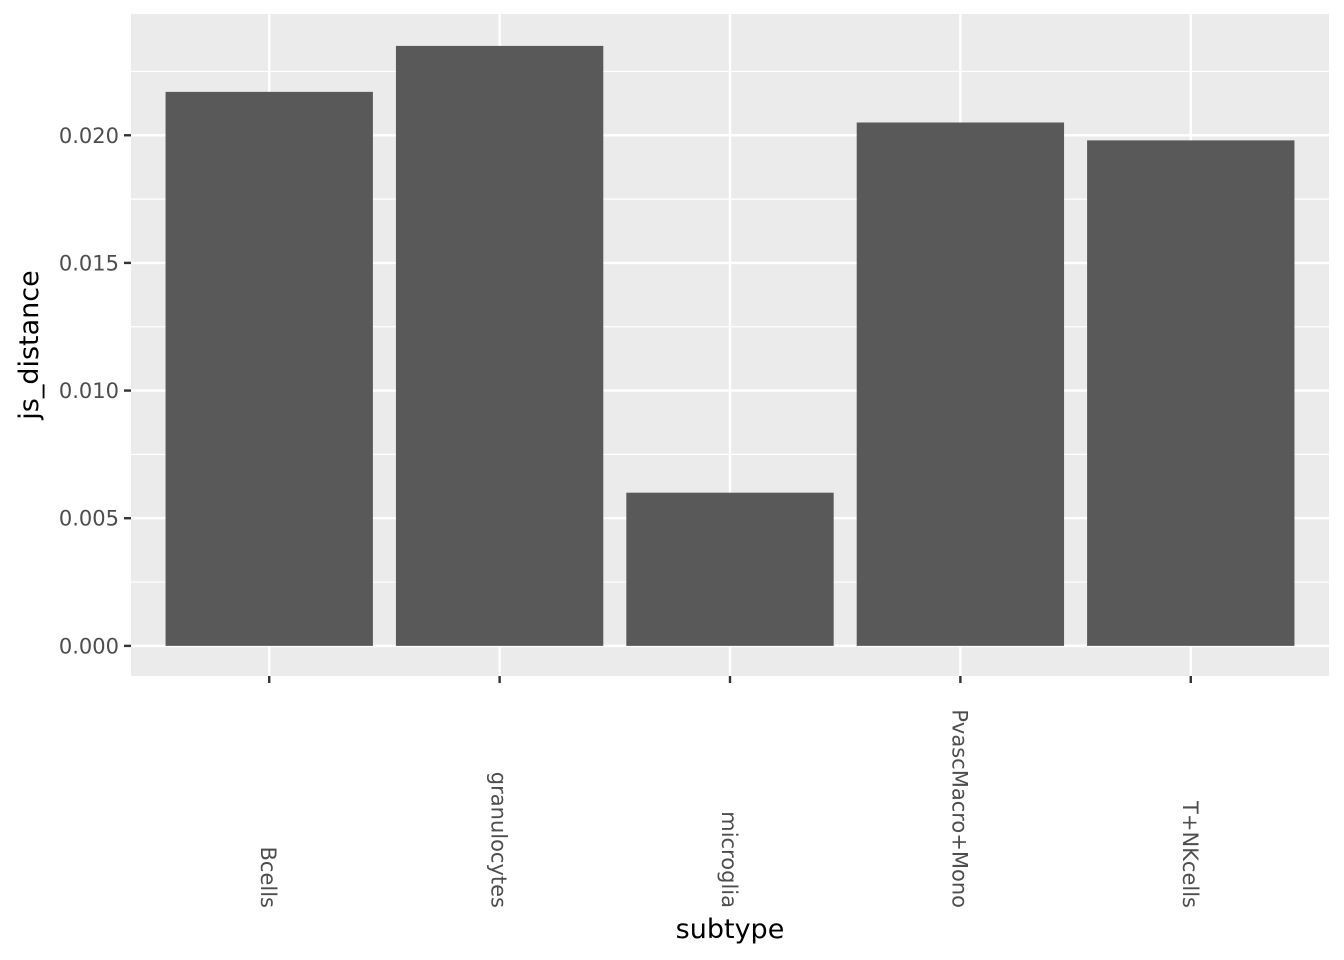 The image size is (1344, 960). I want to click on x-tick-label: microglia, so click(729, 859).